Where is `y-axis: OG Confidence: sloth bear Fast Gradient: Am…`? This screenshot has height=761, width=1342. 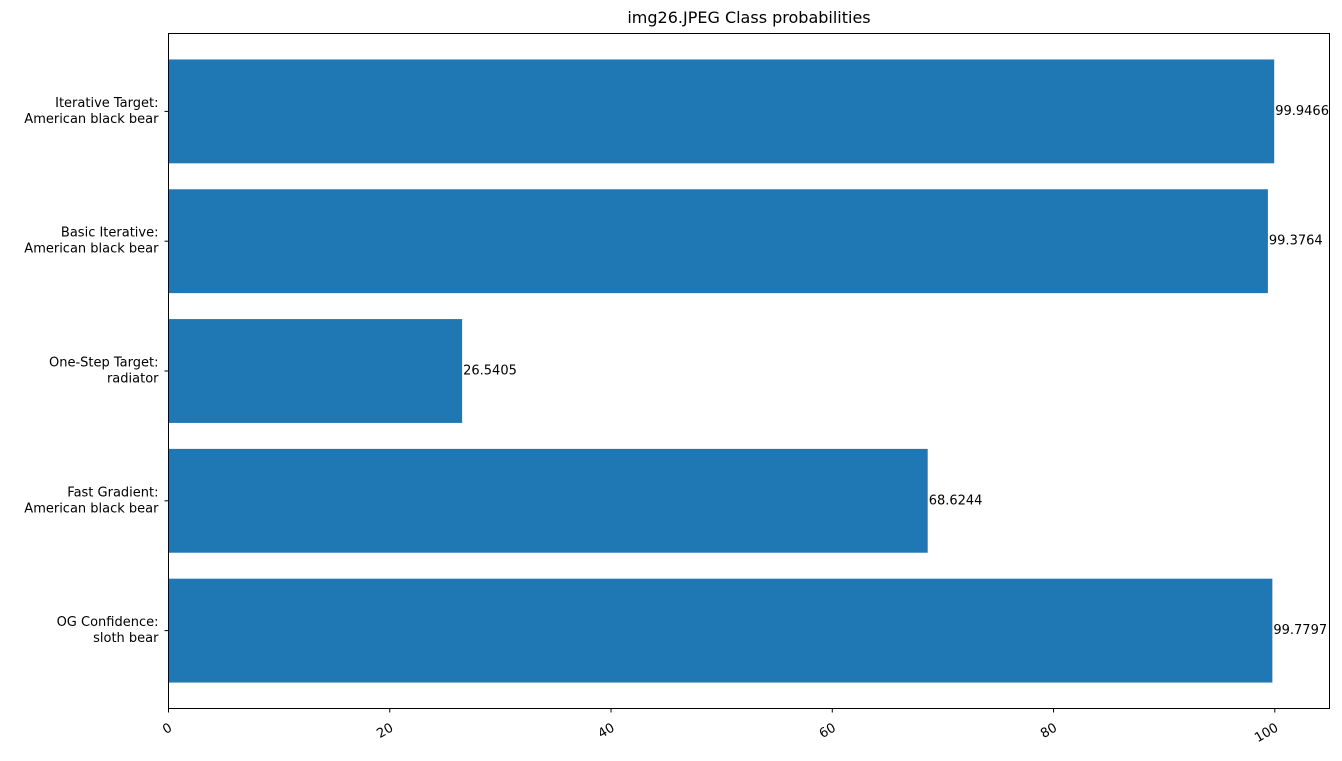 y-axis: OG Confidence: sloth bear Fast Gradient: Am… is located at coordinates (96, 371).